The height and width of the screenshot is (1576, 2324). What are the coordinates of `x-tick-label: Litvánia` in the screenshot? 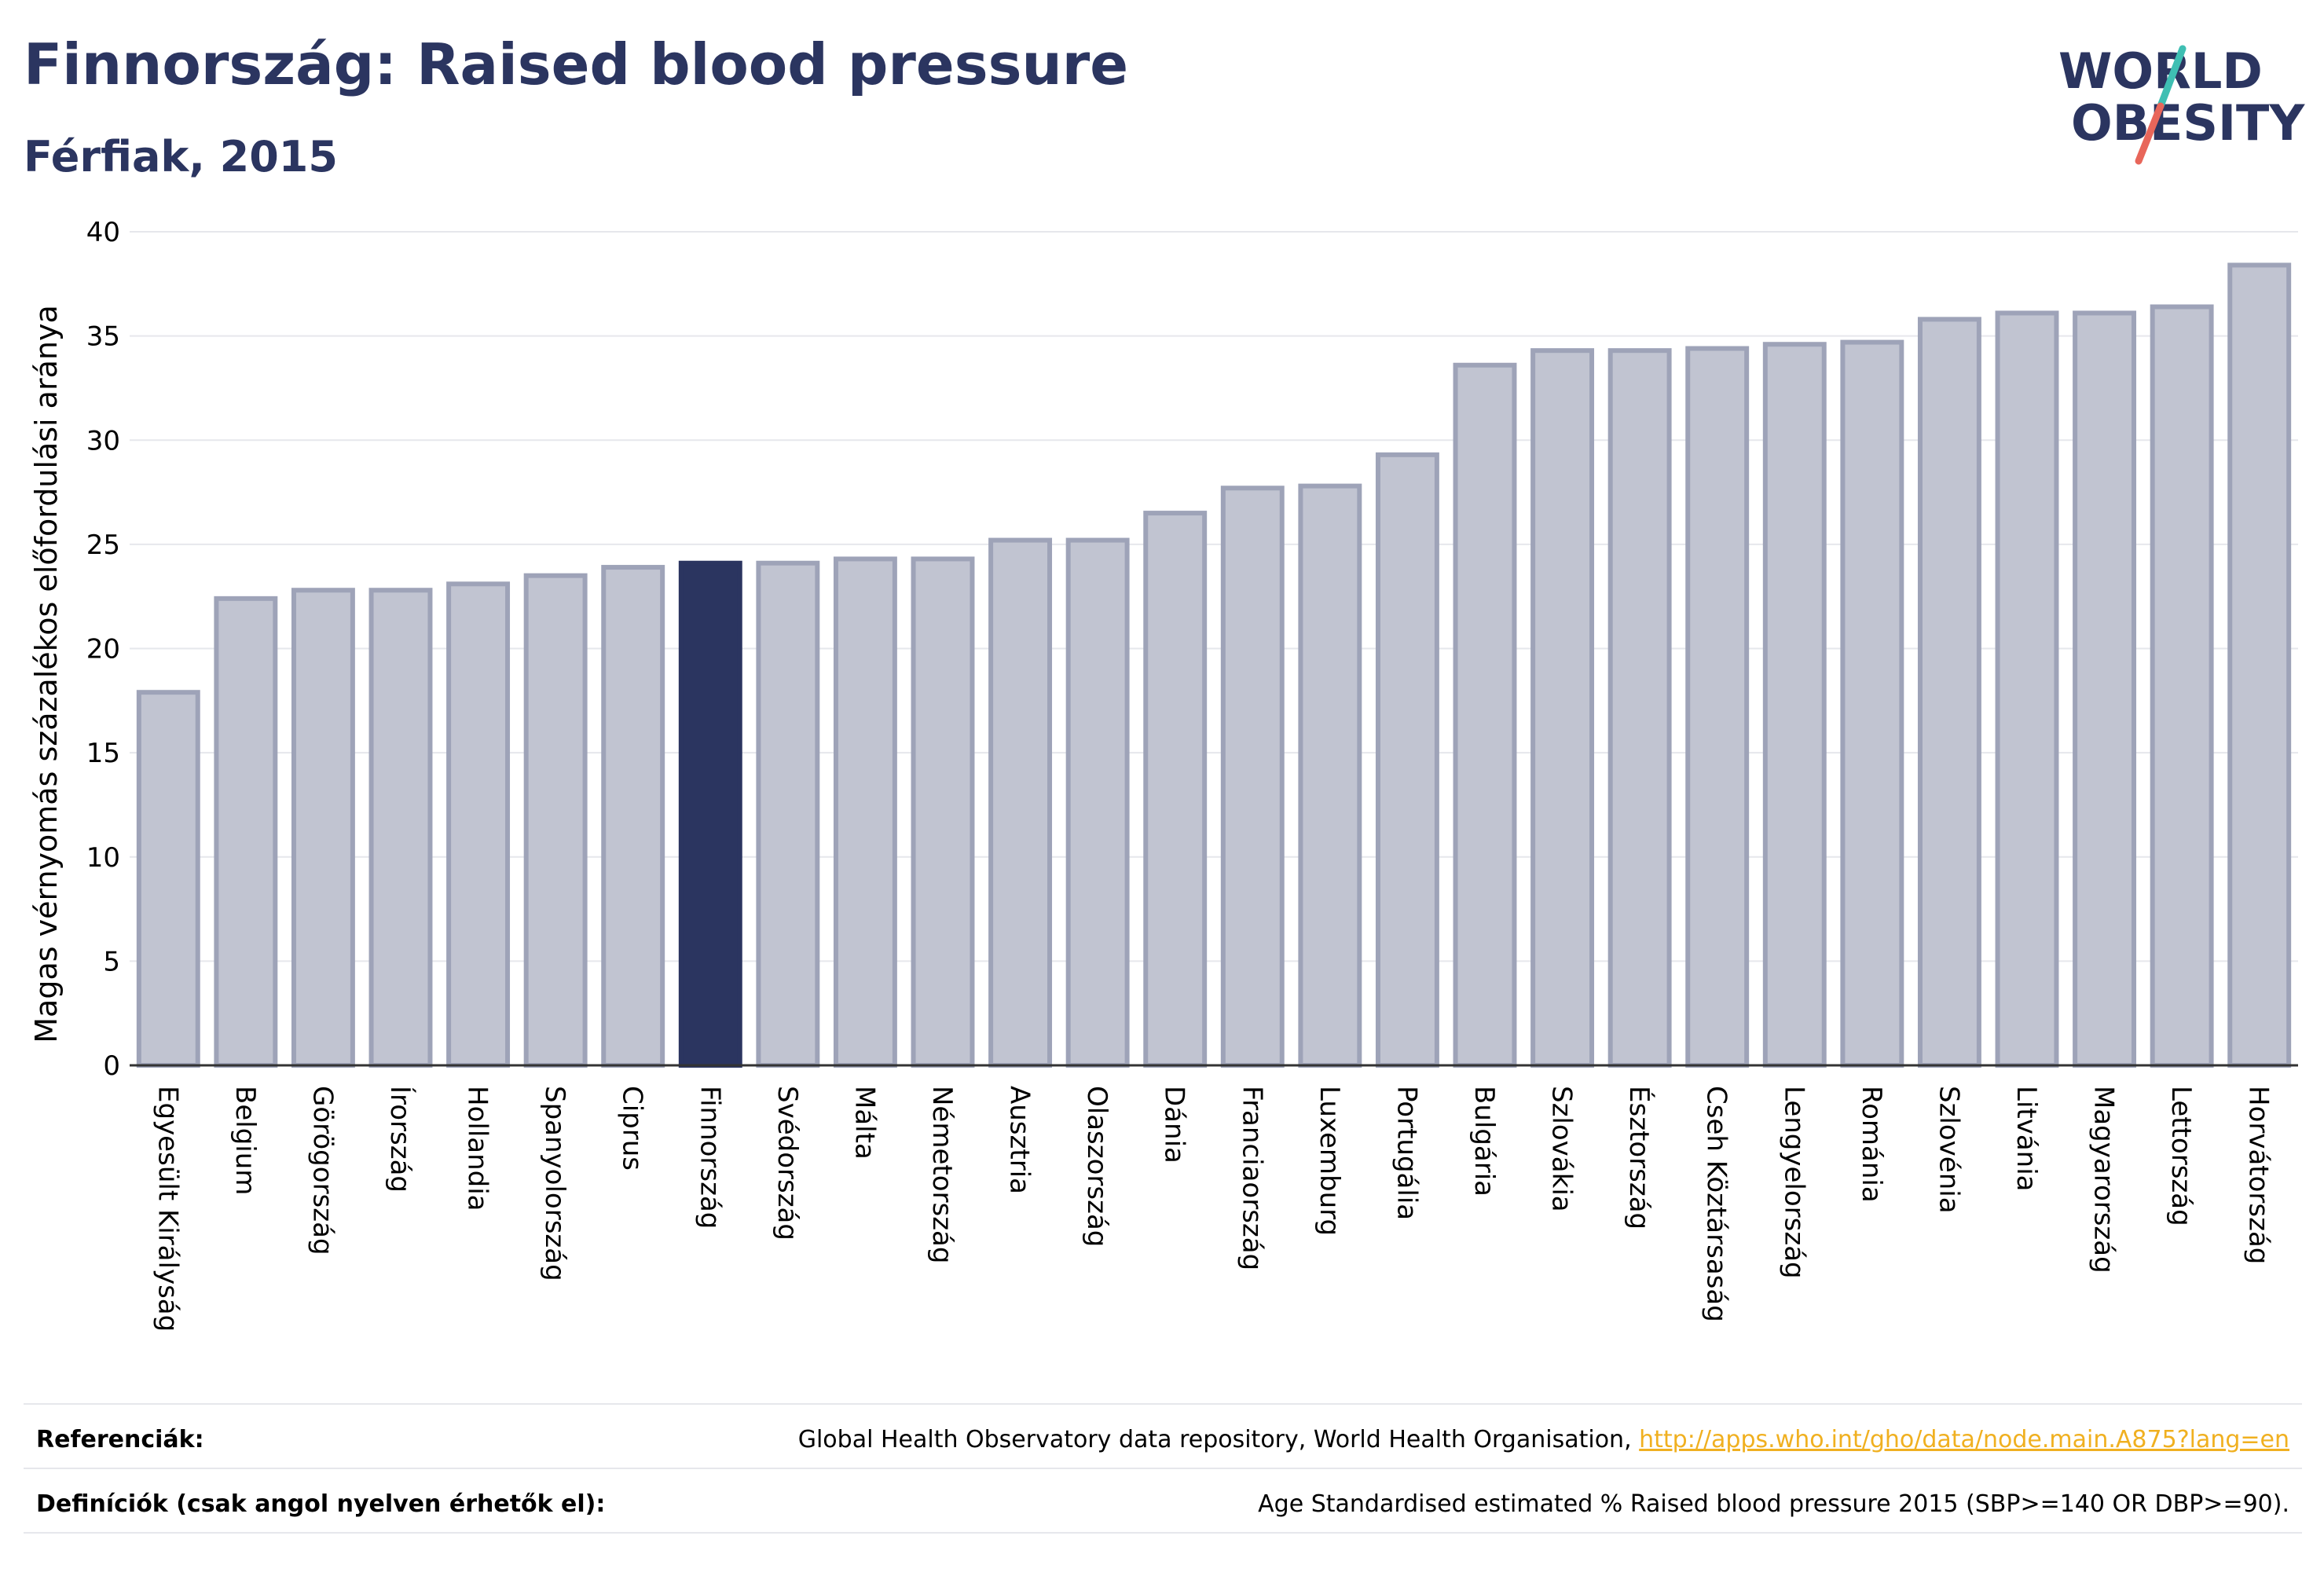 It's located at (2026, 1139).